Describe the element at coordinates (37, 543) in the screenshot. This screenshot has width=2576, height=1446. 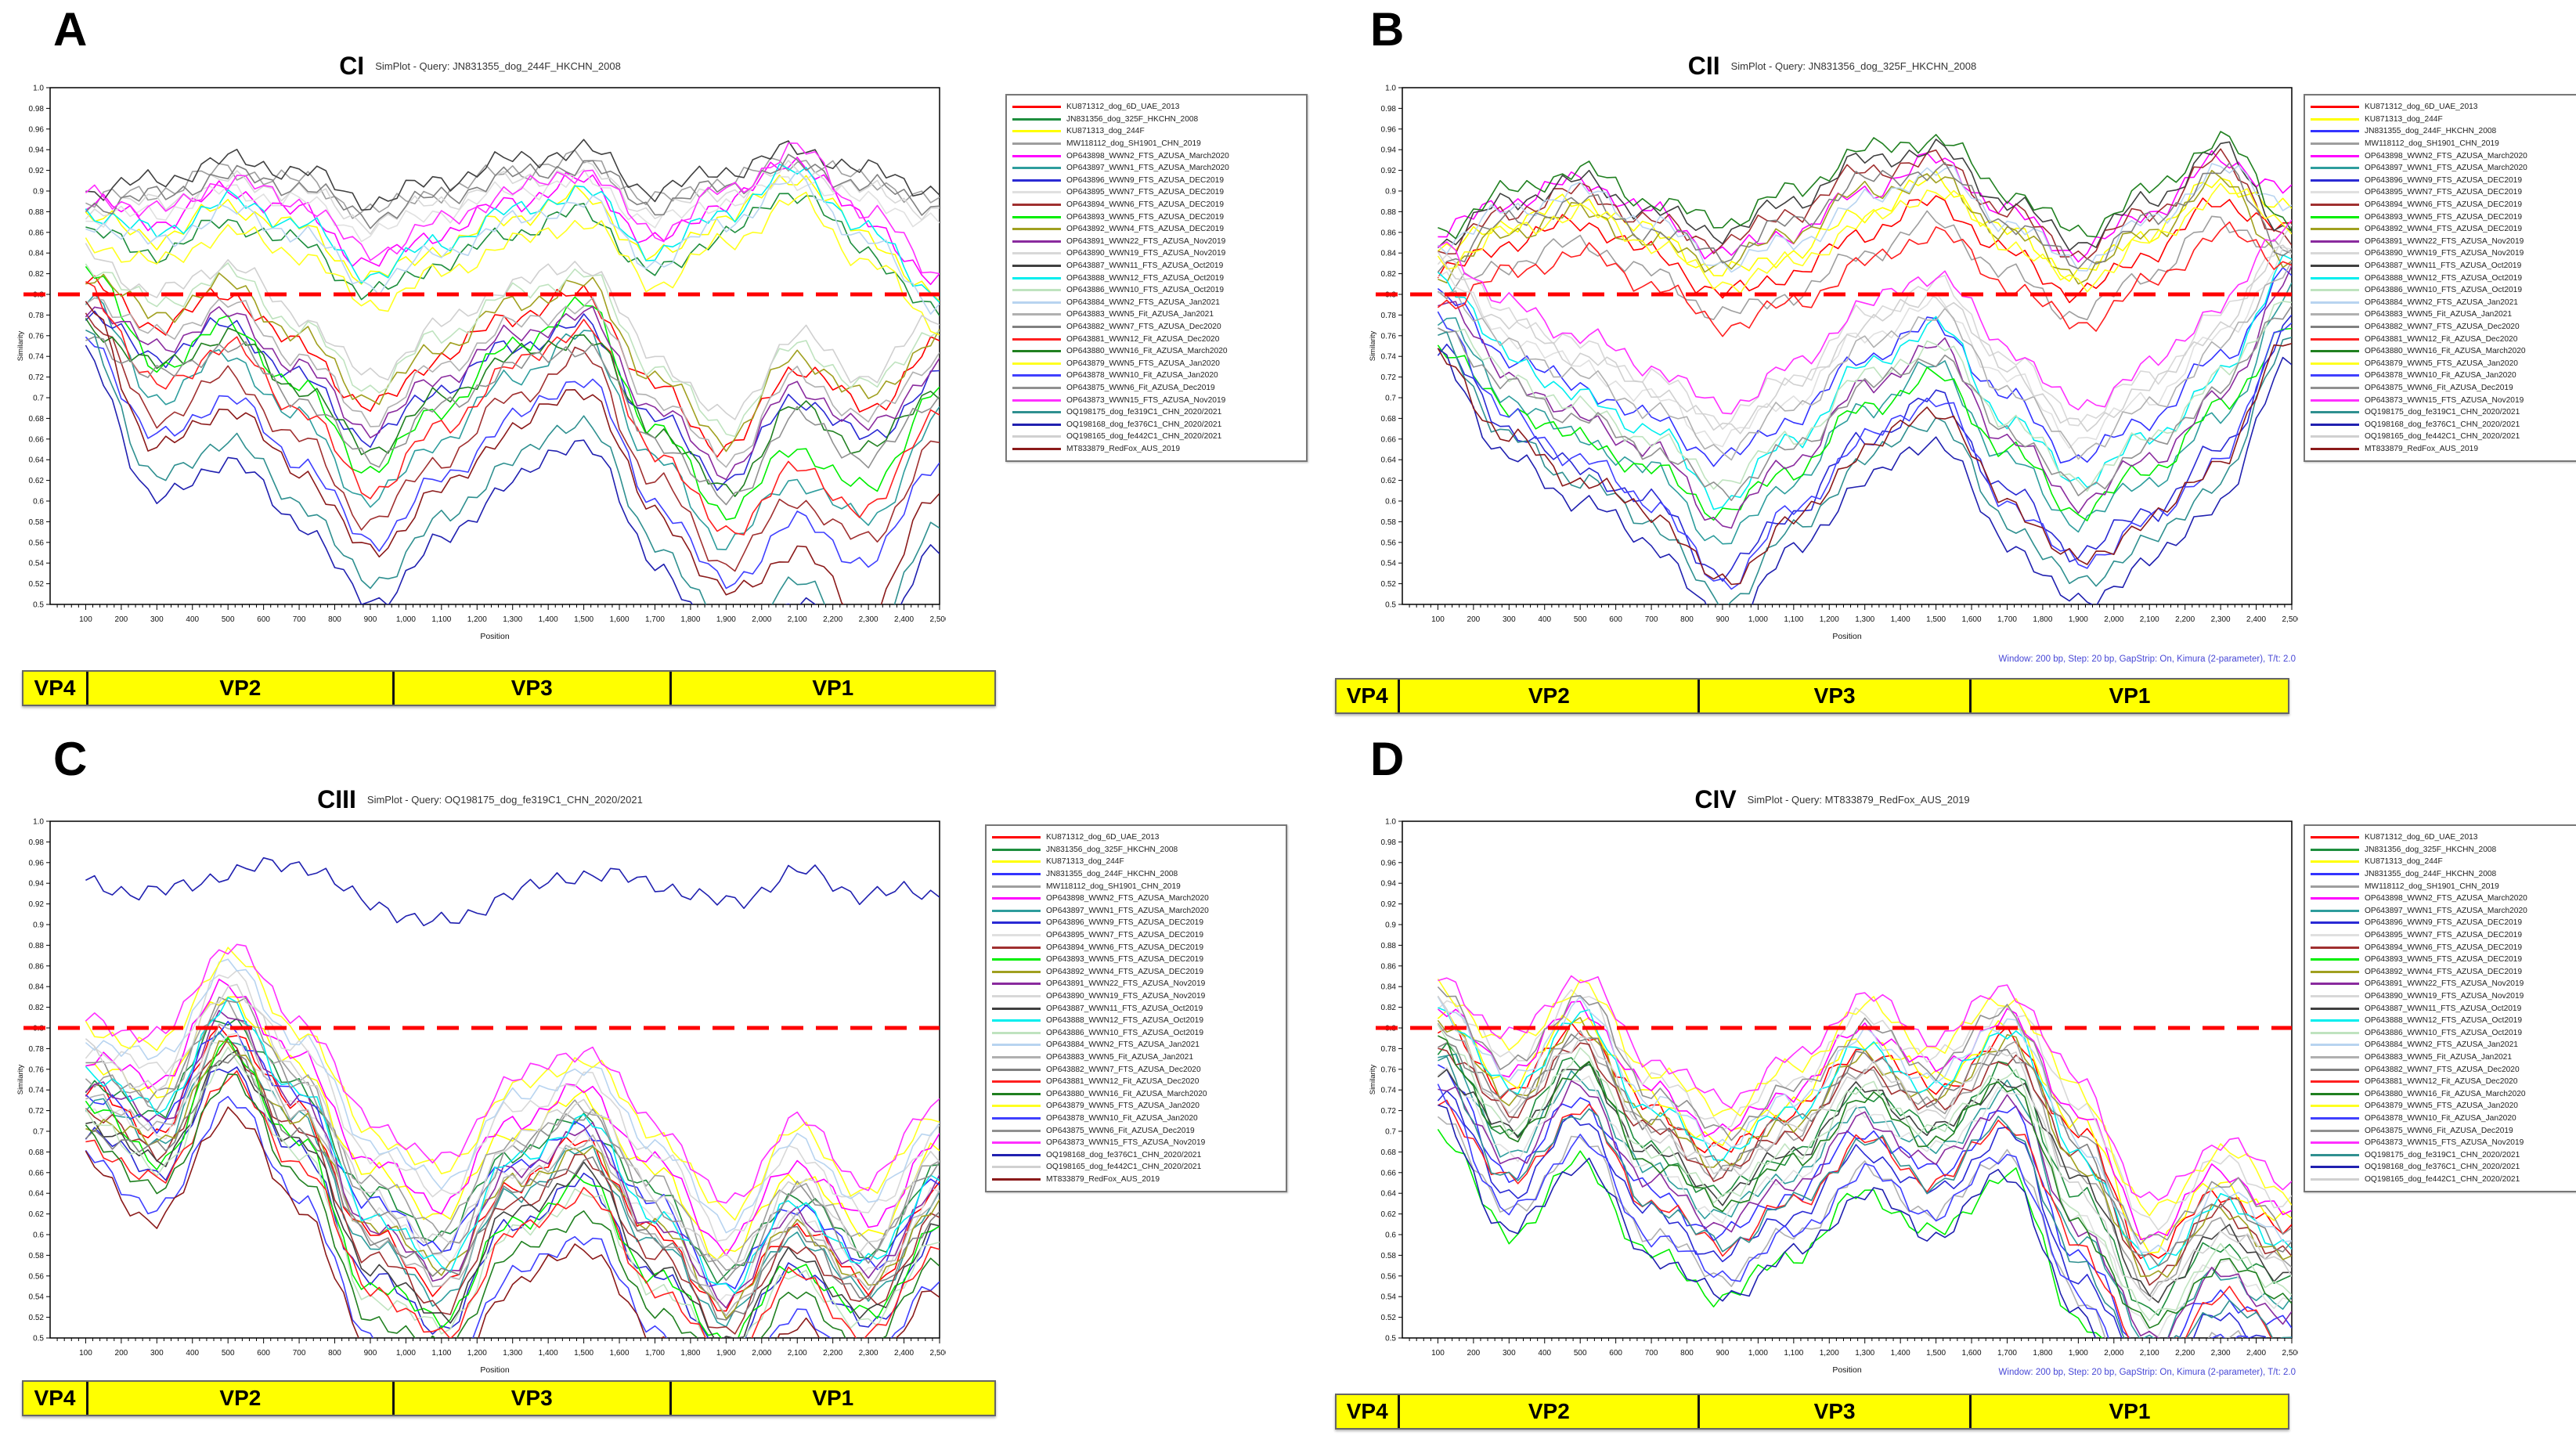
I see `svg-text: 0.56` at that location.